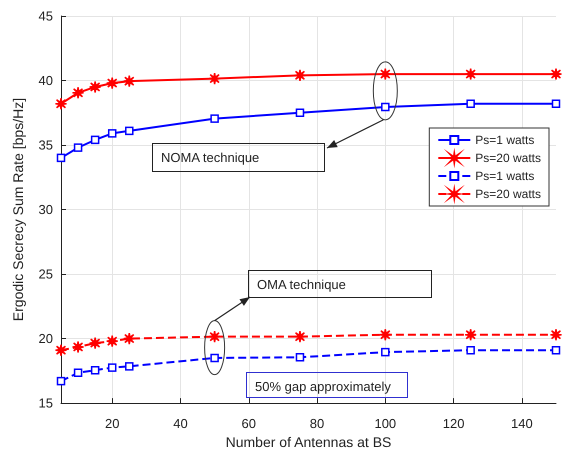 This screenshot has height=454, width=565. Describe the element at coordinates (522, 424) in the screenshot. I see `x-tick-label: 140` at that location.